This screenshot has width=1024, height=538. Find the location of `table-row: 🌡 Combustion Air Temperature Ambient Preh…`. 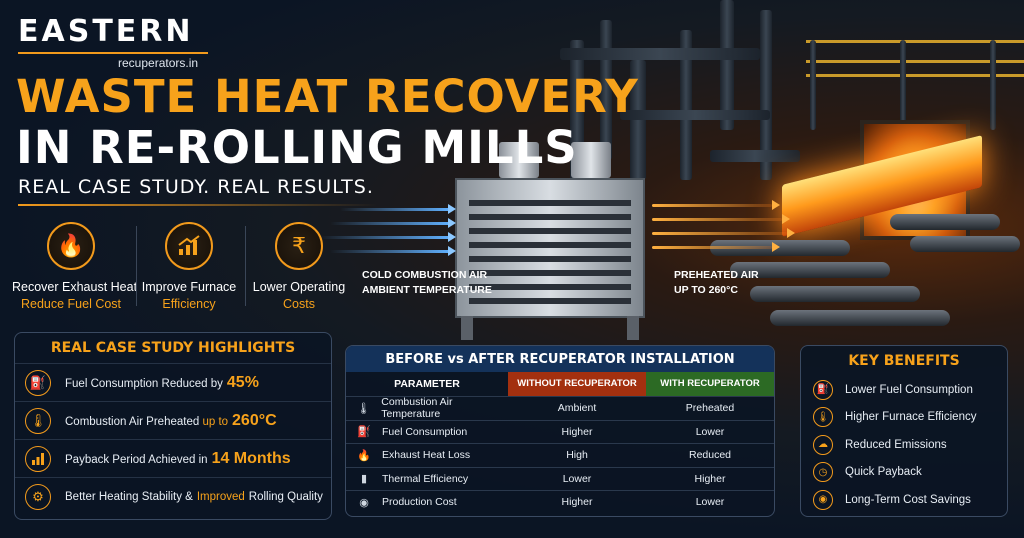

table-row: 🌡 Combustion Air Temperature Ambient Preh… is located at coordinates (560, 408).